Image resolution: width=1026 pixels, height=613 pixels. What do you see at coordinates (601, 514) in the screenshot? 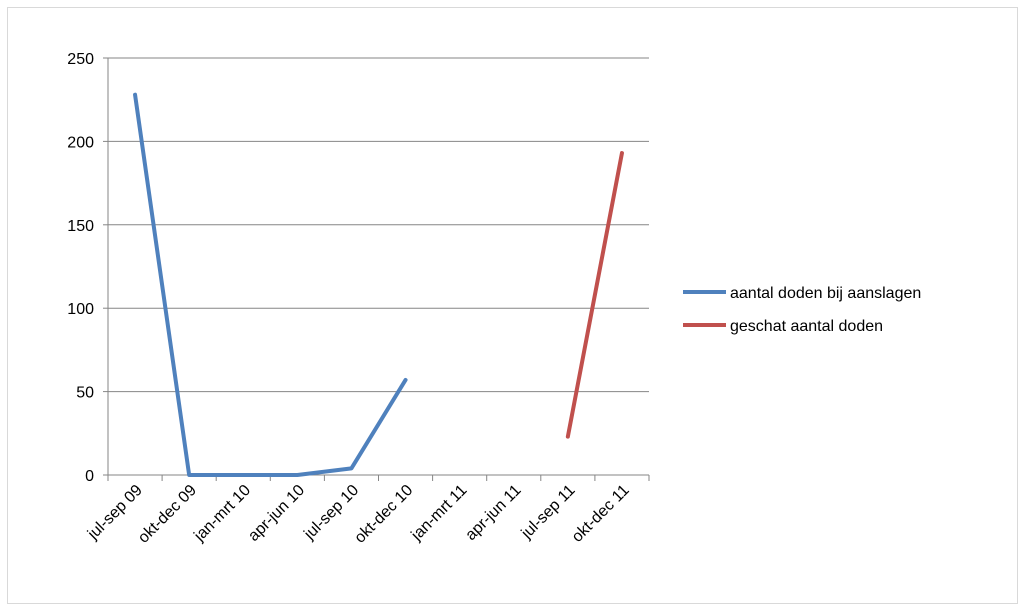
I see `x-tick-label: okt-dec 11` at bounding box center [601, 514].